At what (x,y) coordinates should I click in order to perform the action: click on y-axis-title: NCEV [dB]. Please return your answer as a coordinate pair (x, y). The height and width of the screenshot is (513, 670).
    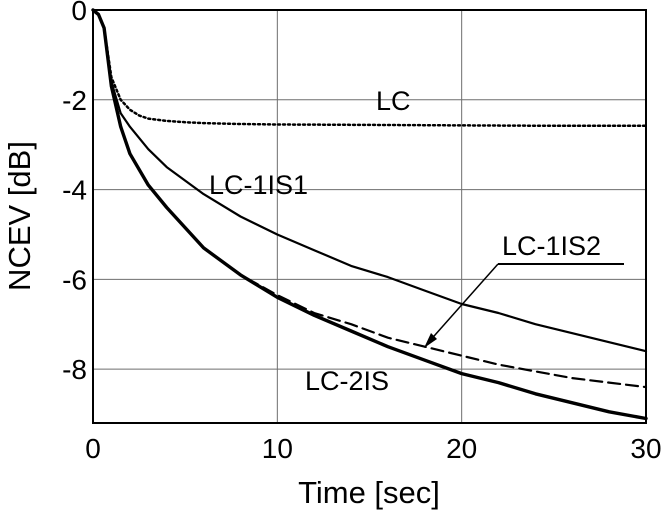
    Looking at the image, I should click on (19, 216).